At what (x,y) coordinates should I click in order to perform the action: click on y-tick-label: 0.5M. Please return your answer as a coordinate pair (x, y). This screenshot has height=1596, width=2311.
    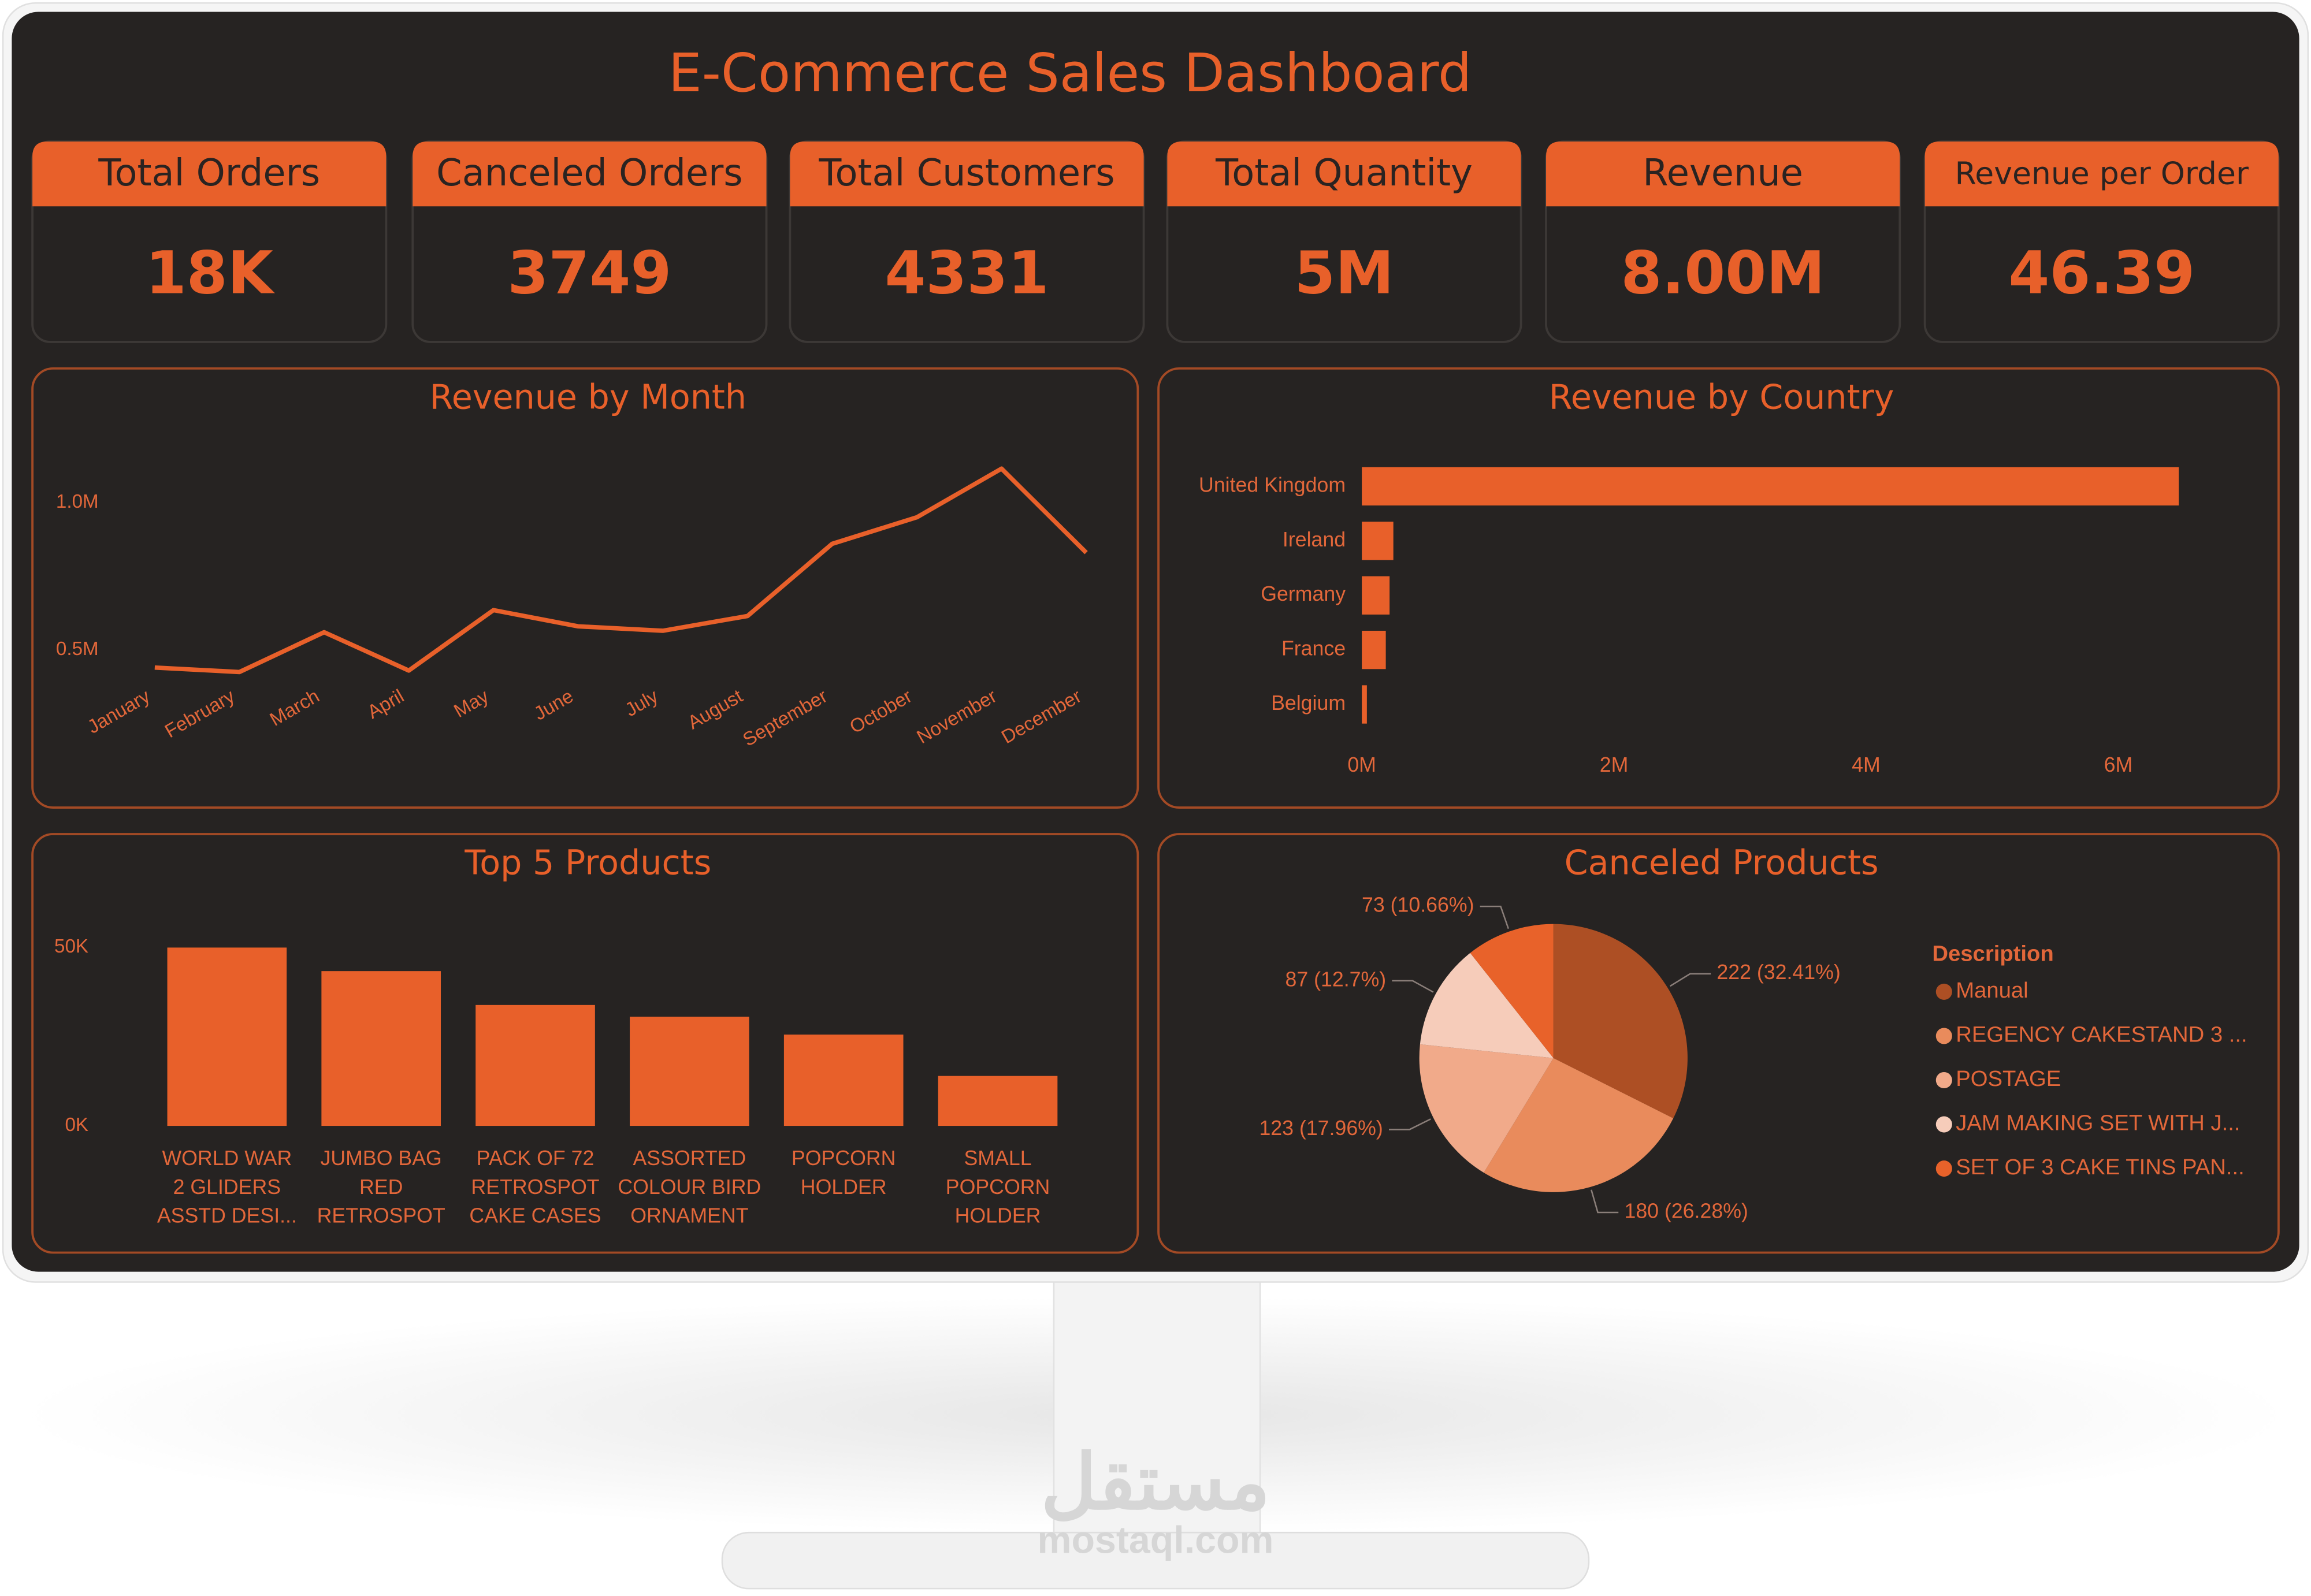
    Looking at the image, I should click on (77, 649).